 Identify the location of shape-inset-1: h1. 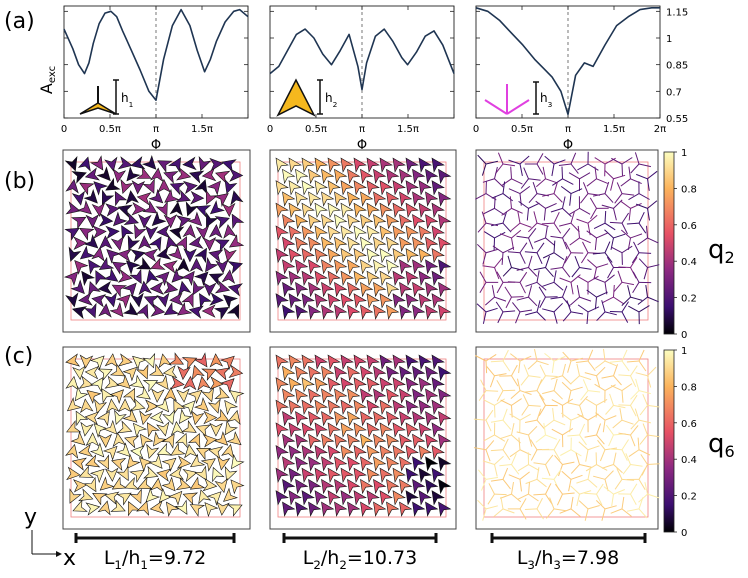
(106, 97).